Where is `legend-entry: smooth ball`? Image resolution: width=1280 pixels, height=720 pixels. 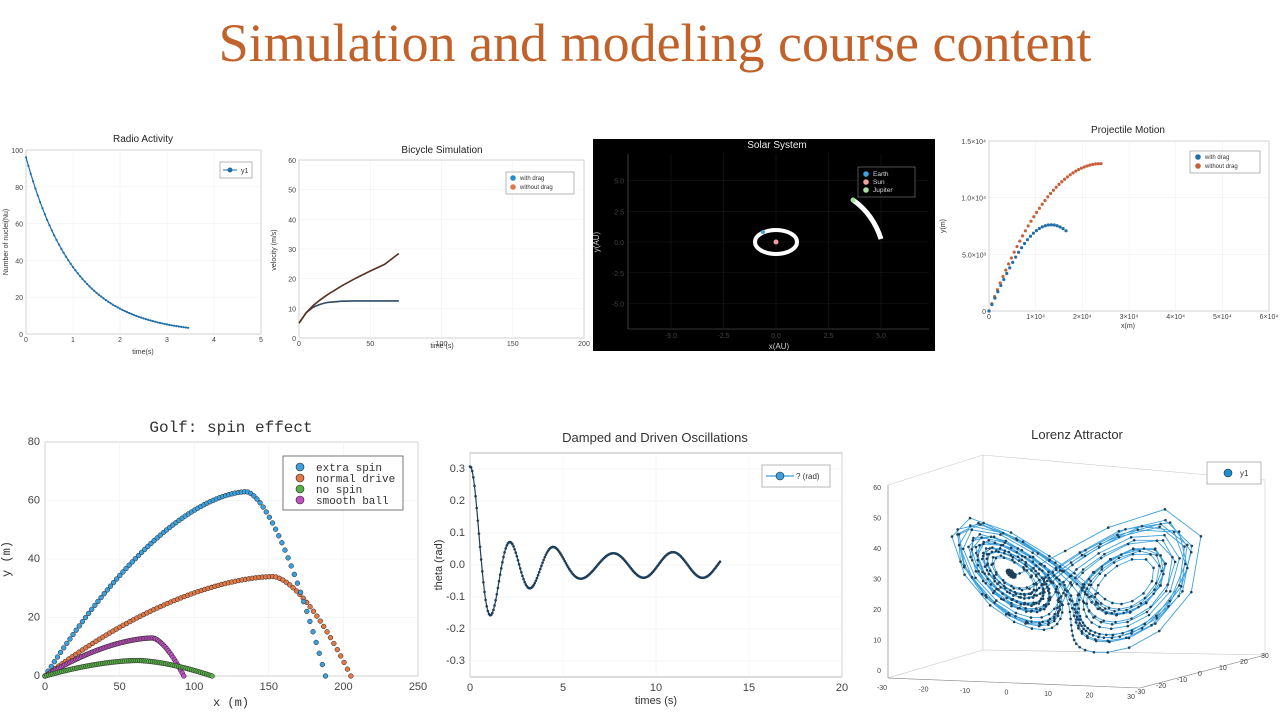
legend-entry: smooth ball is located at coordinates (352, 502).